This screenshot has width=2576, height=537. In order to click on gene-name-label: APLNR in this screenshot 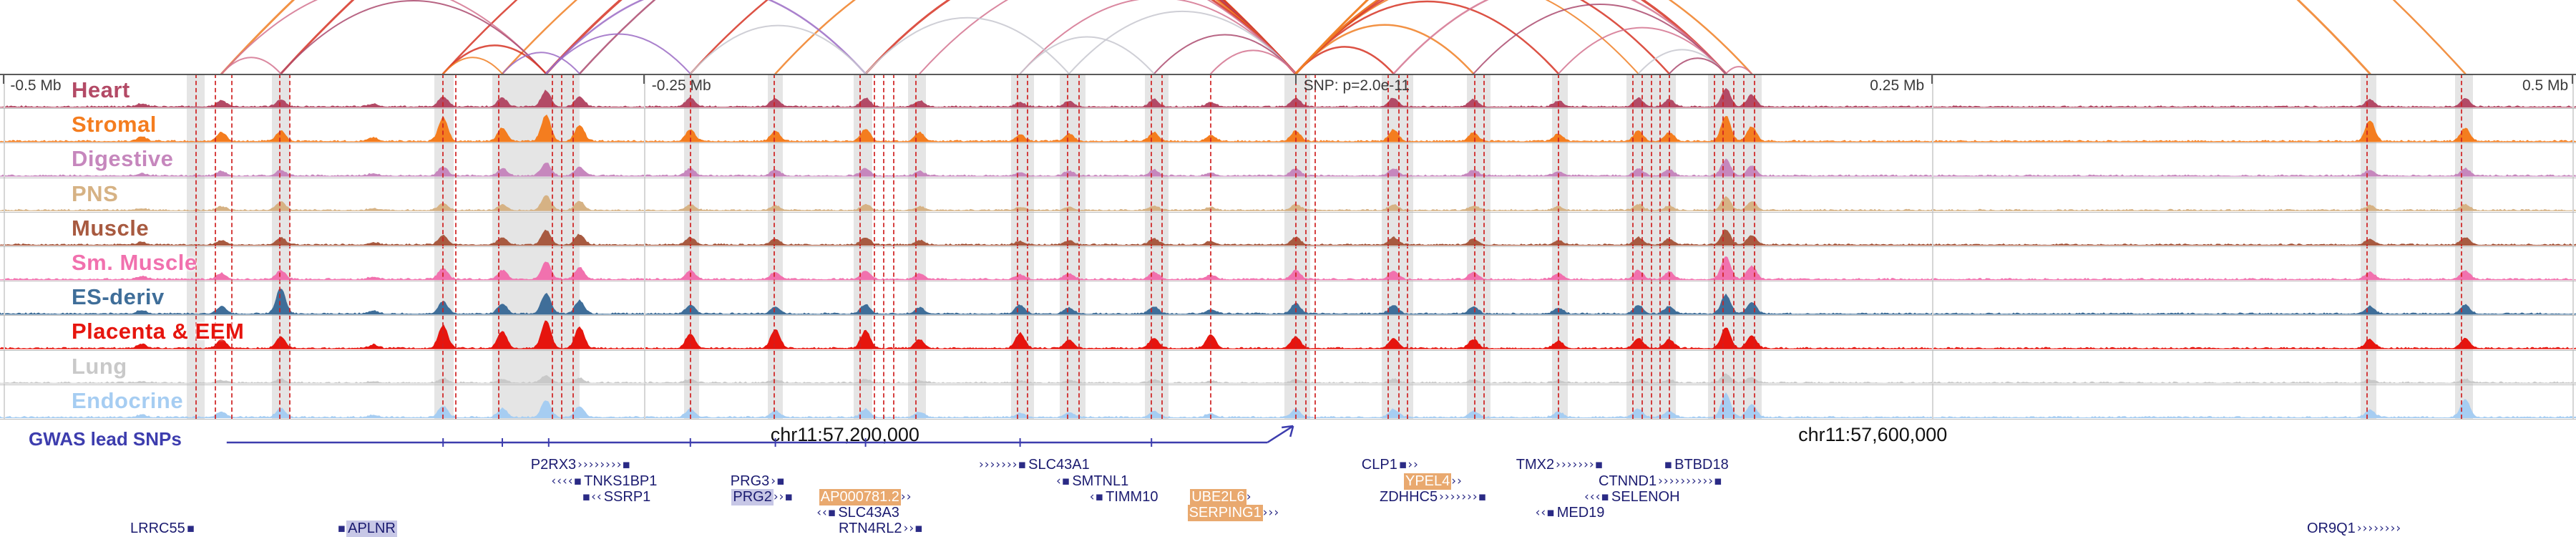, I will do `click(372, 529)`.